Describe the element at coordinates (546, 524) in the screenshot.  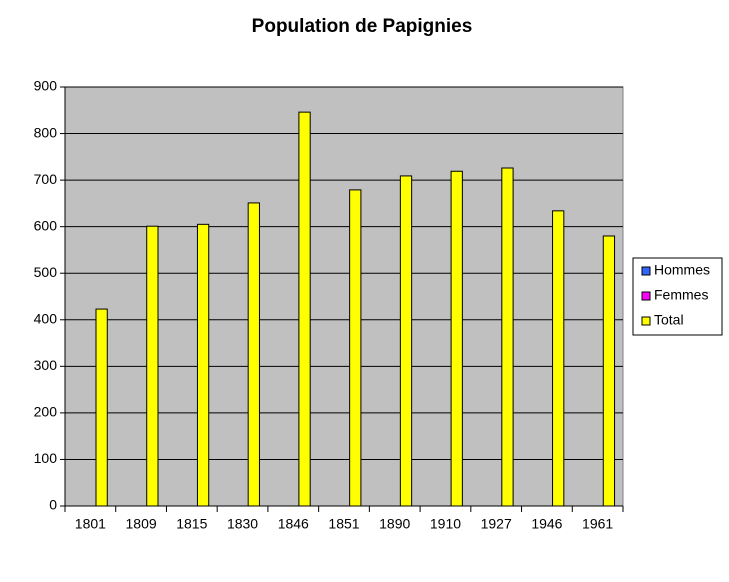
I see `x-tick-label: 1946` at that location.